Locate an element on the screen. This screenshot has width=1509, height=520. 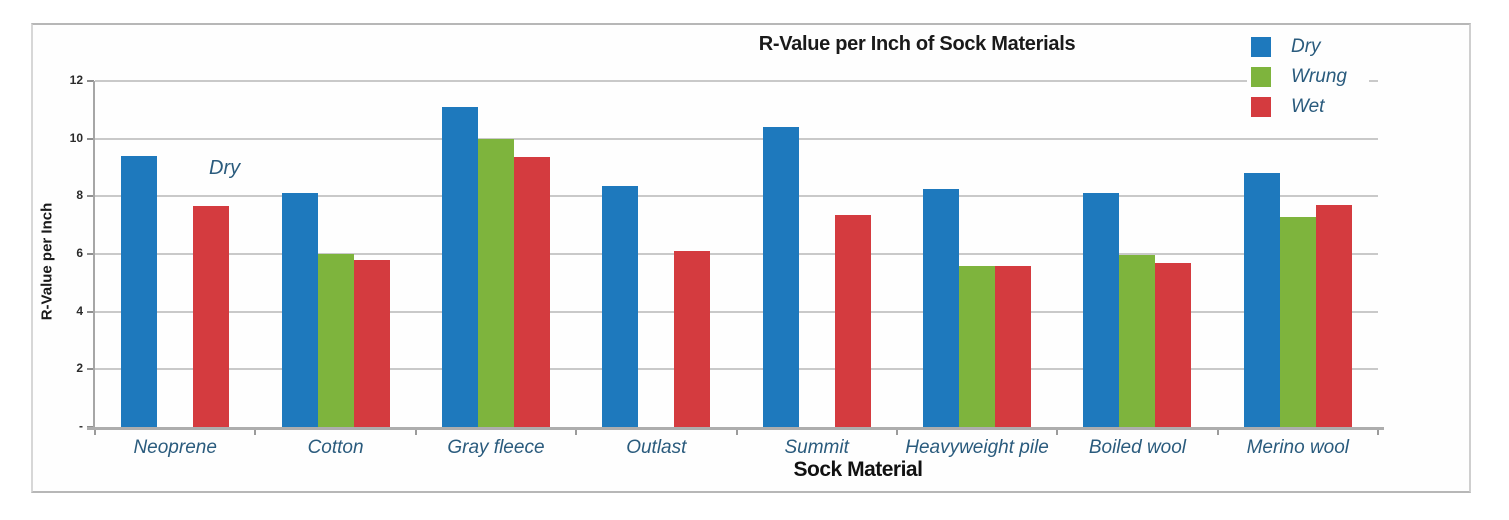
x-axis-title: Sock Material is located at coordinates (858, 469).